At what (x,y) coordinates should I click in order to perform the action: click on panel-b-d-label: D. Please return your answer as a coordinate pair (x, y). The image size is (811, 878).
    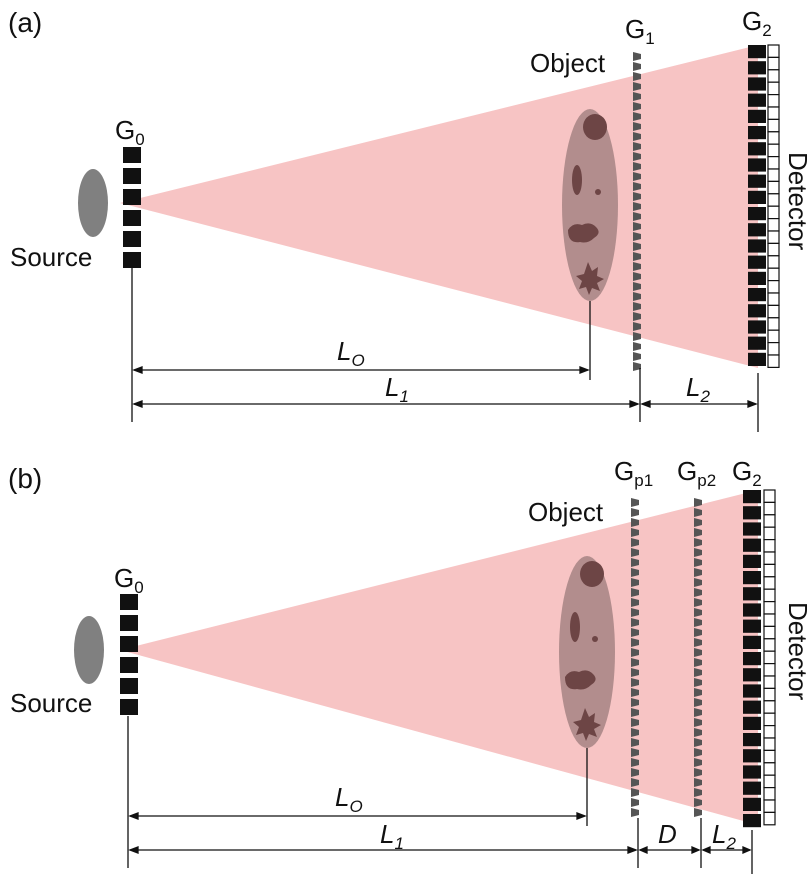
    Looking at the image, I should click on (667, 834).